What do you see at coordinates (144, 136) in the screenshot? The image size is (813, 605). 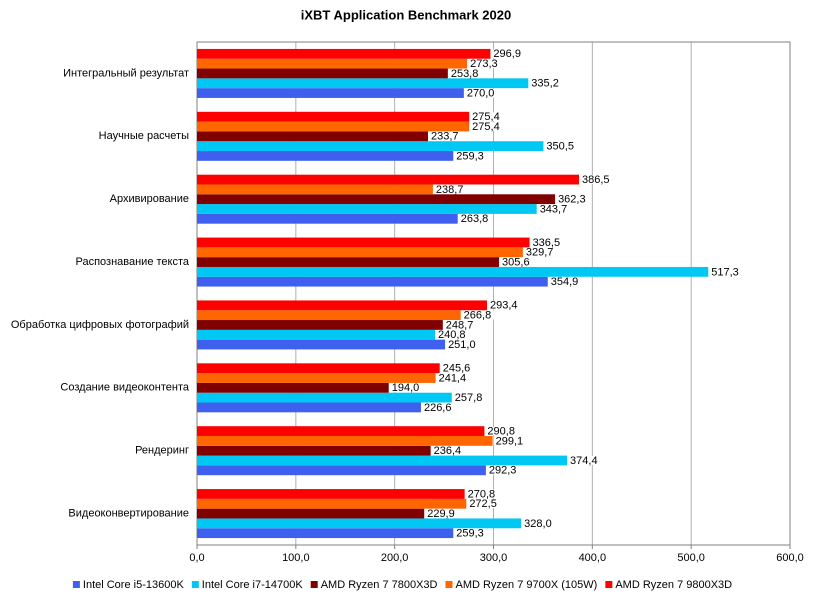 I see `y-tick-label: Научные расчеты` at bounding box center [144, 136].